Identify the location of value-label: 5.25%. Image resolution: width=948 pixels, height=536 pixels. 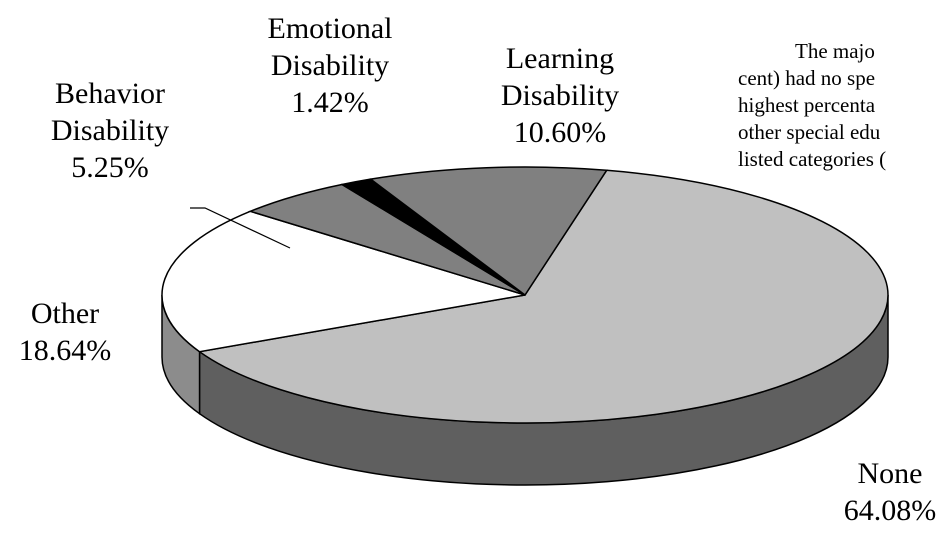
(110, 167).